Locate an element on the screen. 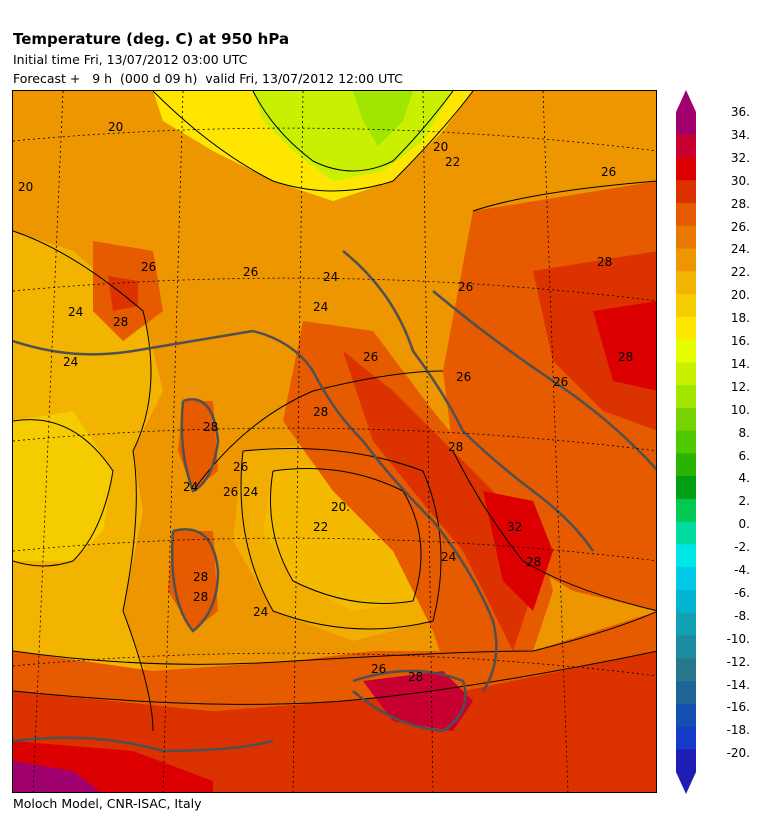  colorbar-tick-label: 24. is located at coordinates (740, 249).